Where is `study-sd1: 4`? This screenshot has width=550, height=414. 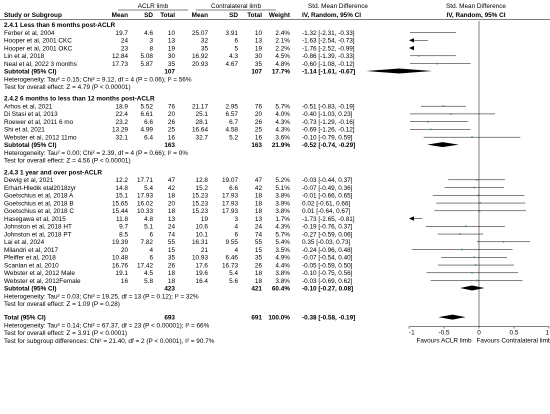
study-sd1: 4 is located at coordinates (151, 250).